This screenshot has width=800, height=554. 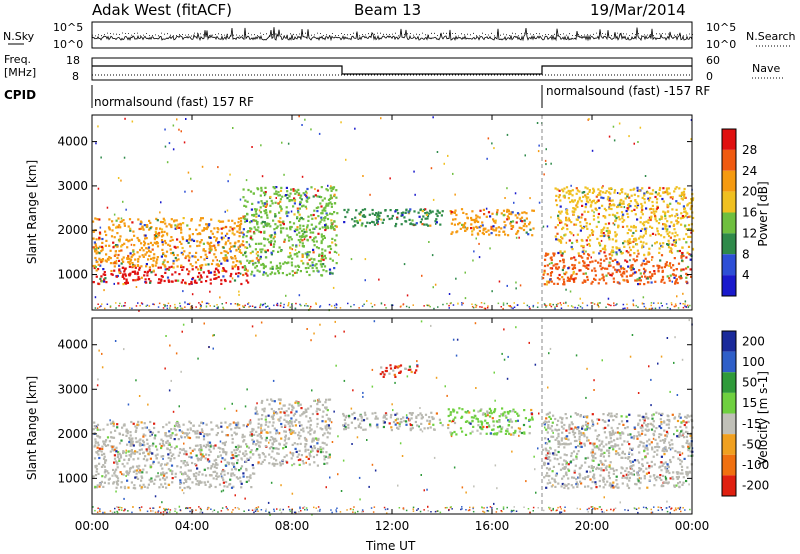 What do you see at coordinates (385, 210) in the screenshot?
I see `power-region-3-cell` at bounding box center [385, 210].